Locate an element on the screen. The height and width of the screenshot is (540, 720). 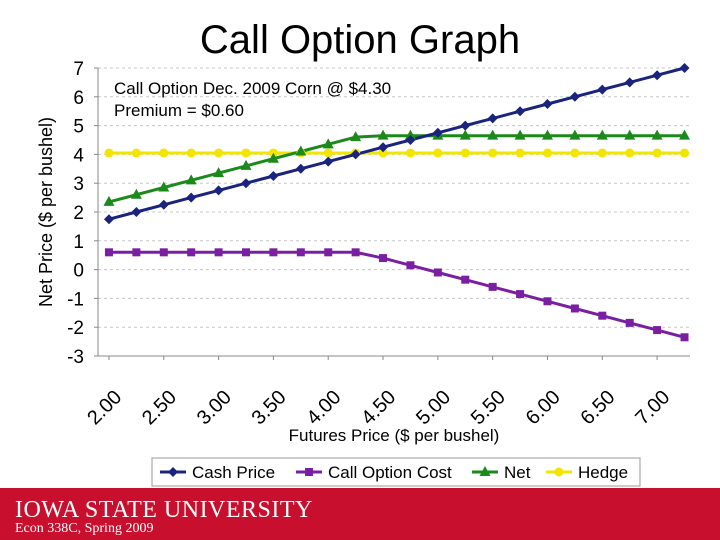
legend-label: Cash Price is located at coordinates (233, 472).